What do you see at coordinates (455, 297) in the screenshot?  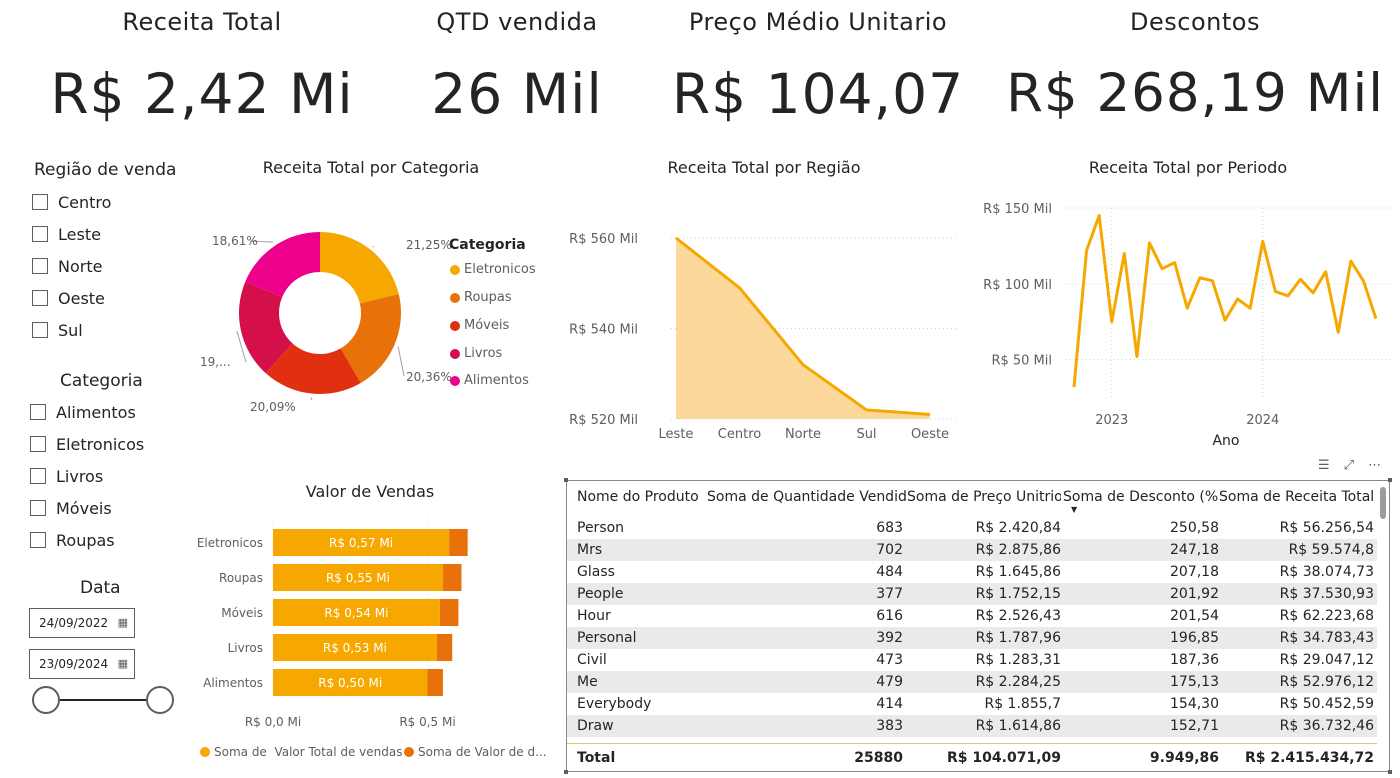 I see `legend-dot` at bounding box center [455, 297].